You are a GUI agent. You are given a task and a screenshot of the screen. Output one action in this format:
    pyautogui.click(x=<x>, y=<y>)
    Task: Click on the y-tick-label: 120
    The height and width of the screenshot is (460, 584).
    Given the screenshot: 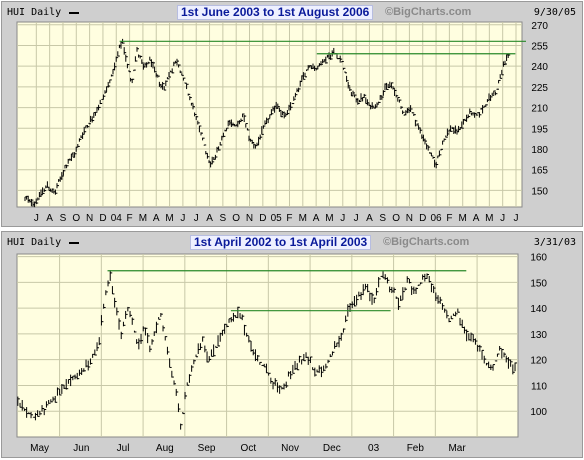 What is the action you would take?
    pyautogui.click(x=538, y=361)
    